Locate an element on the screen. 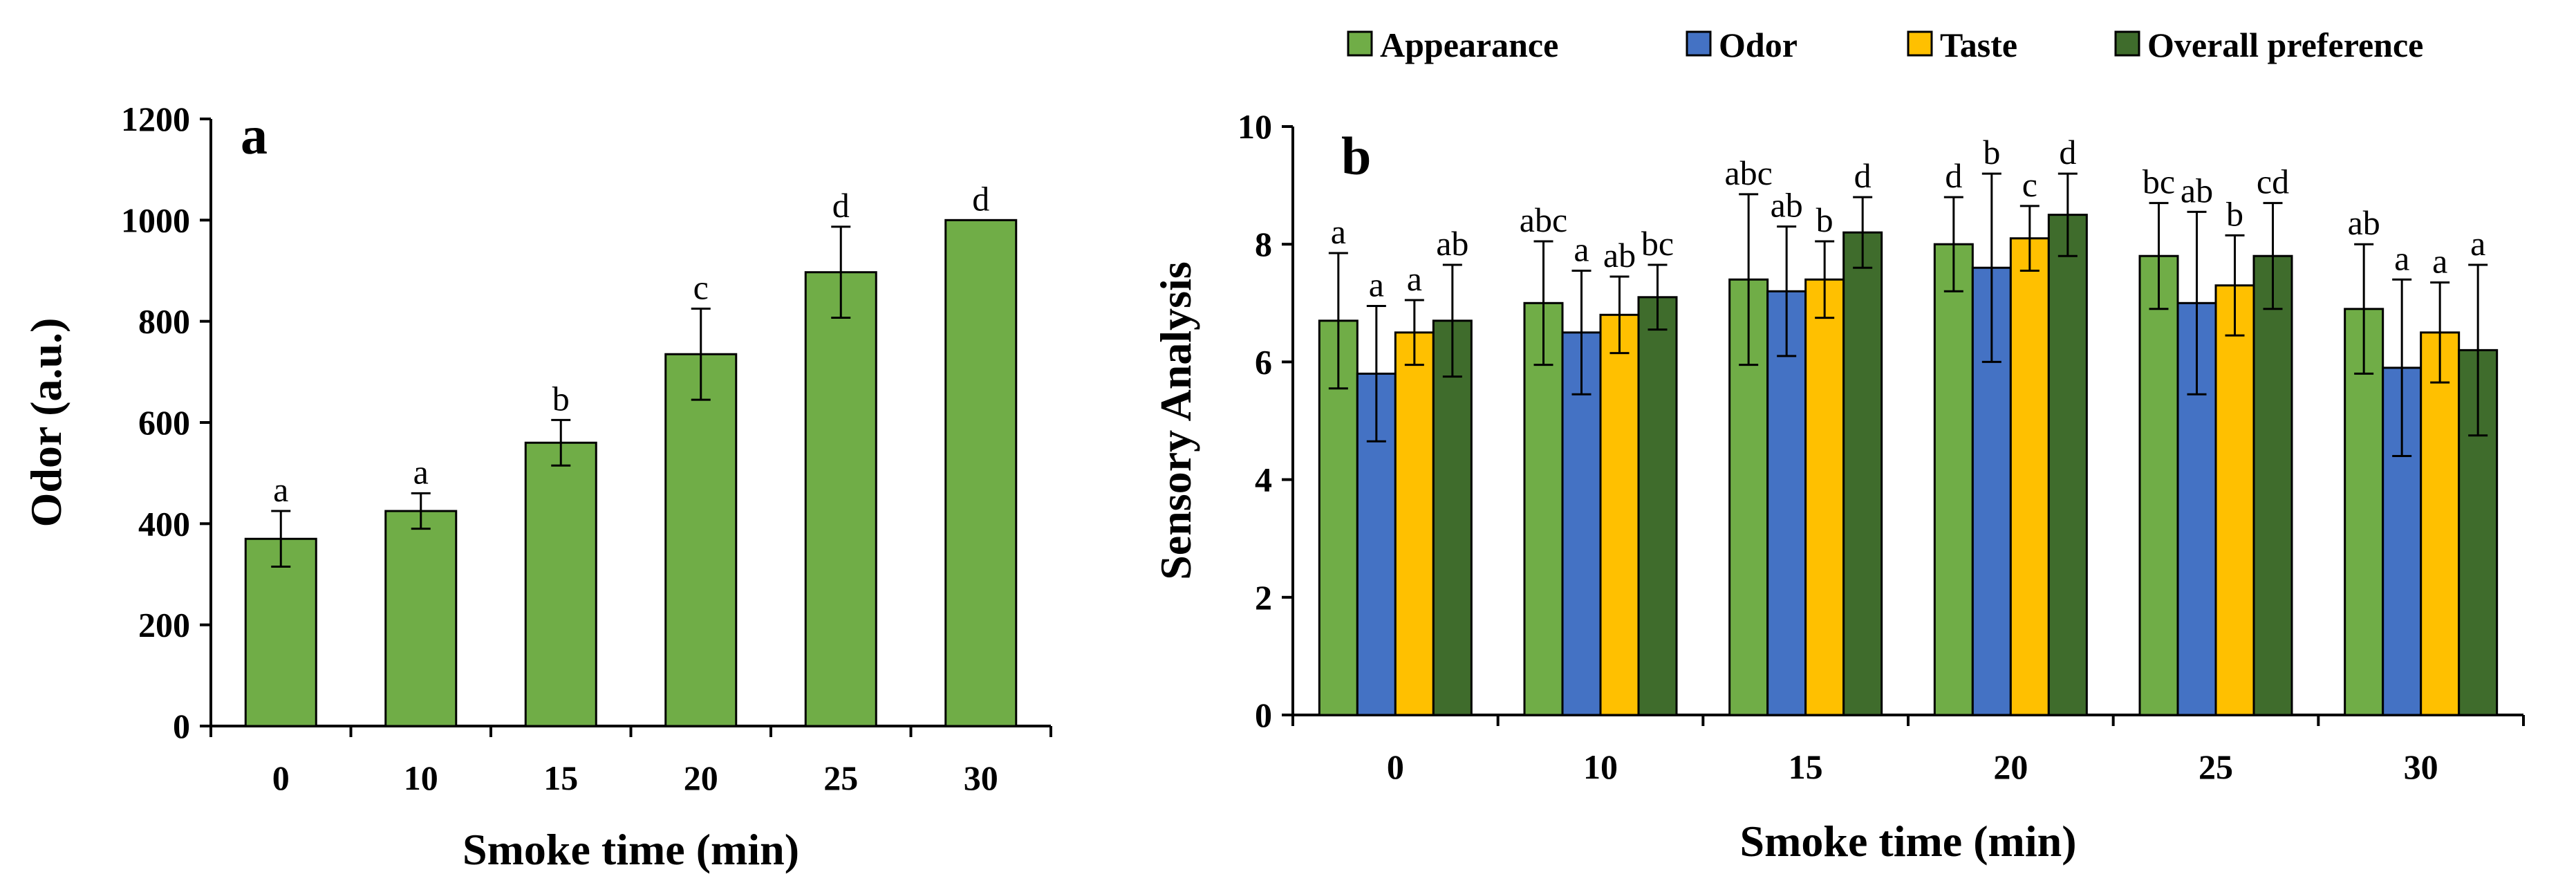  pa-x-tick-label: 25 is located at coordinates (840, 778).